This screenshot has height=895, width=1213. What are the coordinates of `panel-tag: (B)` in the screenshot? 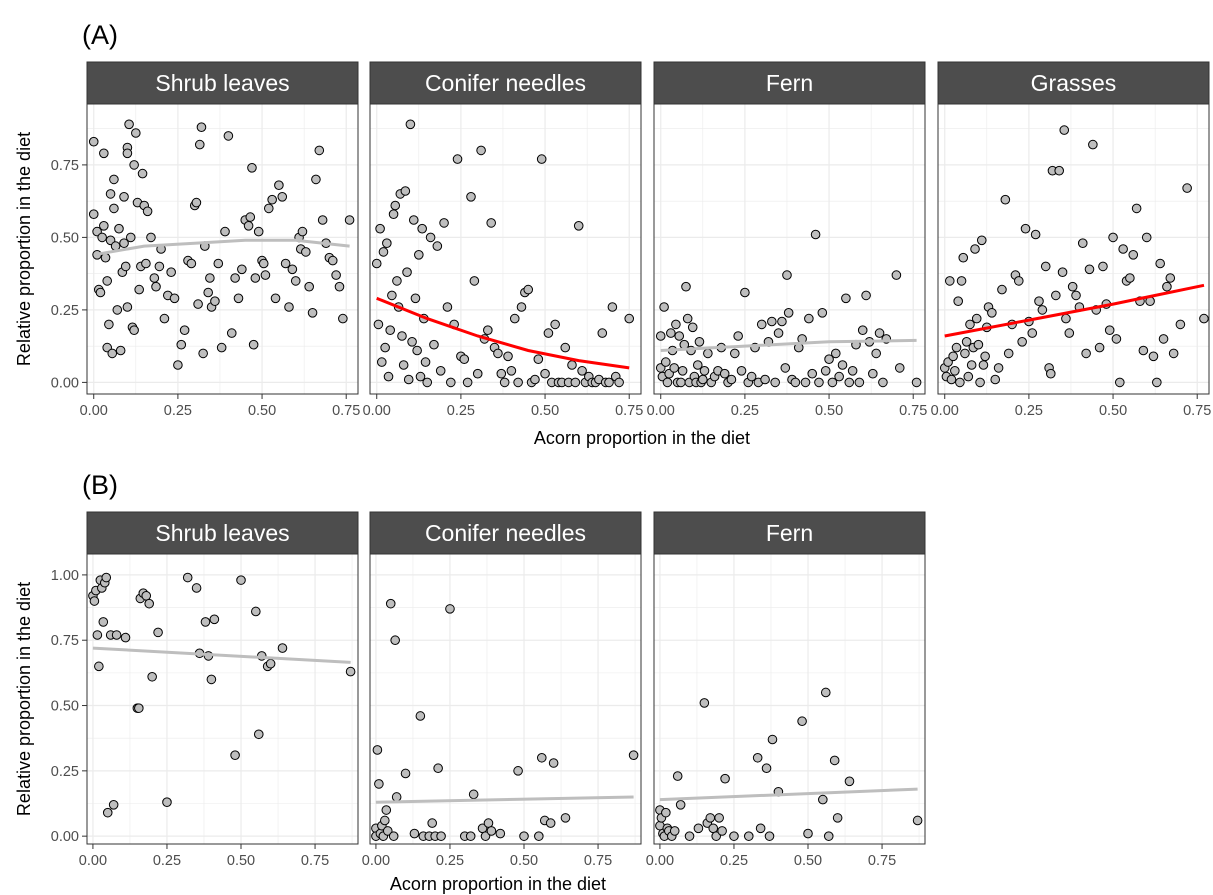 It's located at (100, 485).